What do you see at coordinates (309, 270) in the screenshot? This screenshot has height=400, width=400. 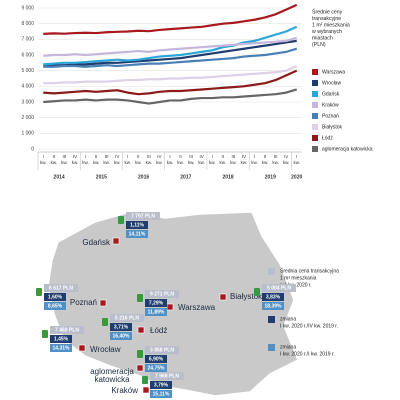 I see `map-legend-text: Średnia cena transakcyjna` at bounding box center [309, 270].